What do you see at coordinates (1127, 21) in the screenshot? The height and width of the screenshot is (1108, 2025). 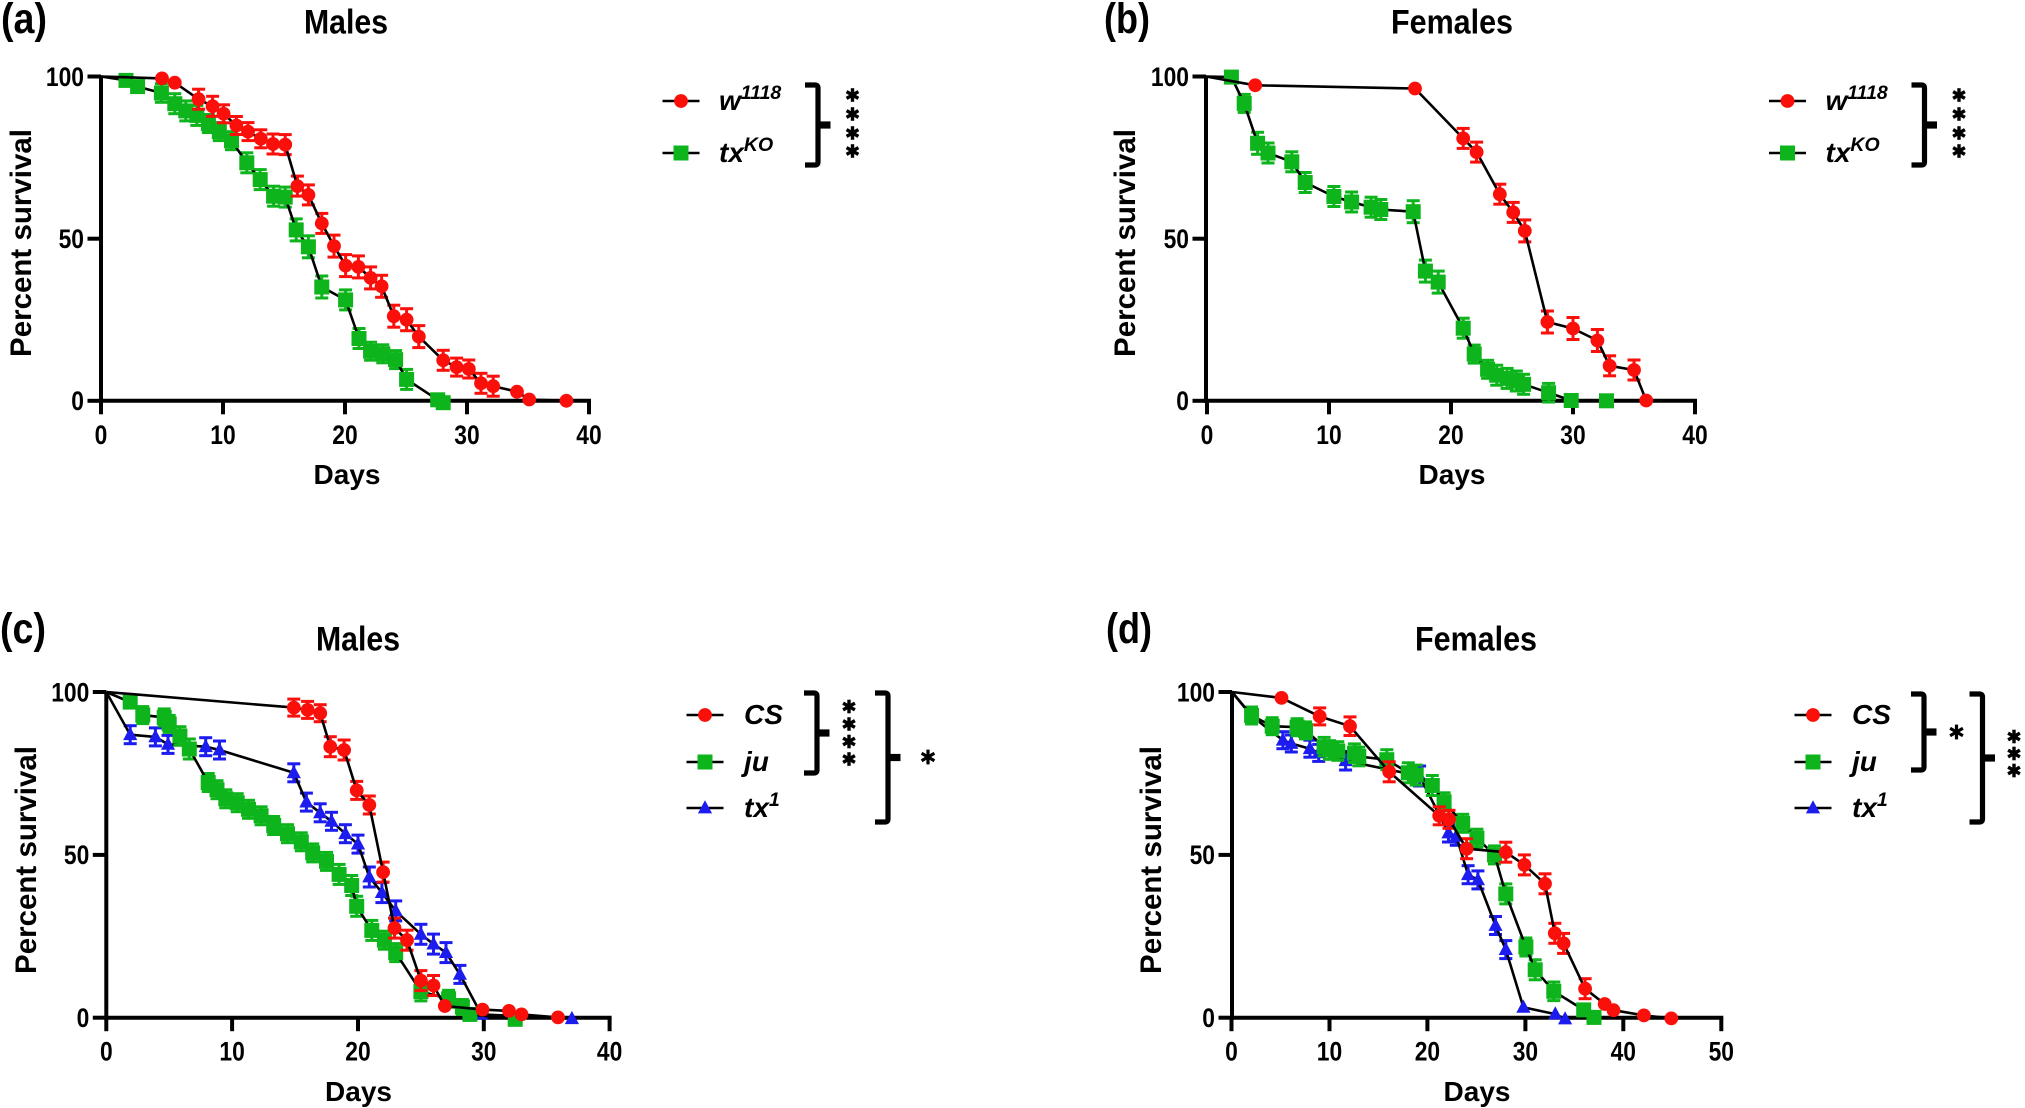 I see `svg-text: (b)` at bounding box center [1127, 21].